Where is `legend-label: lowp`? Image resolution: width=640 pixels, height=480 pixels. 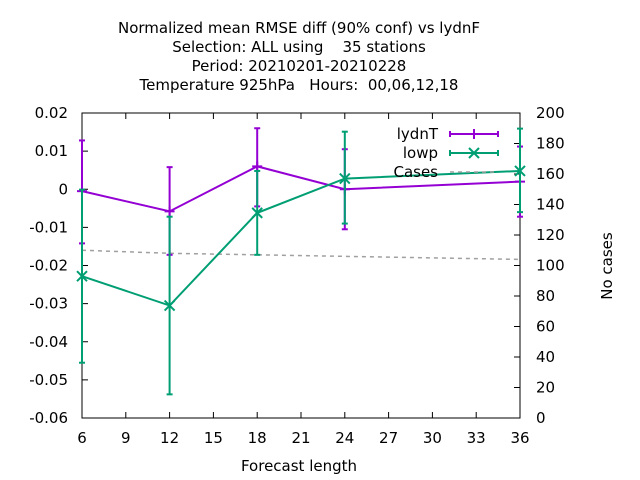
legend-label: lowp is located at coordinates (420, 153).